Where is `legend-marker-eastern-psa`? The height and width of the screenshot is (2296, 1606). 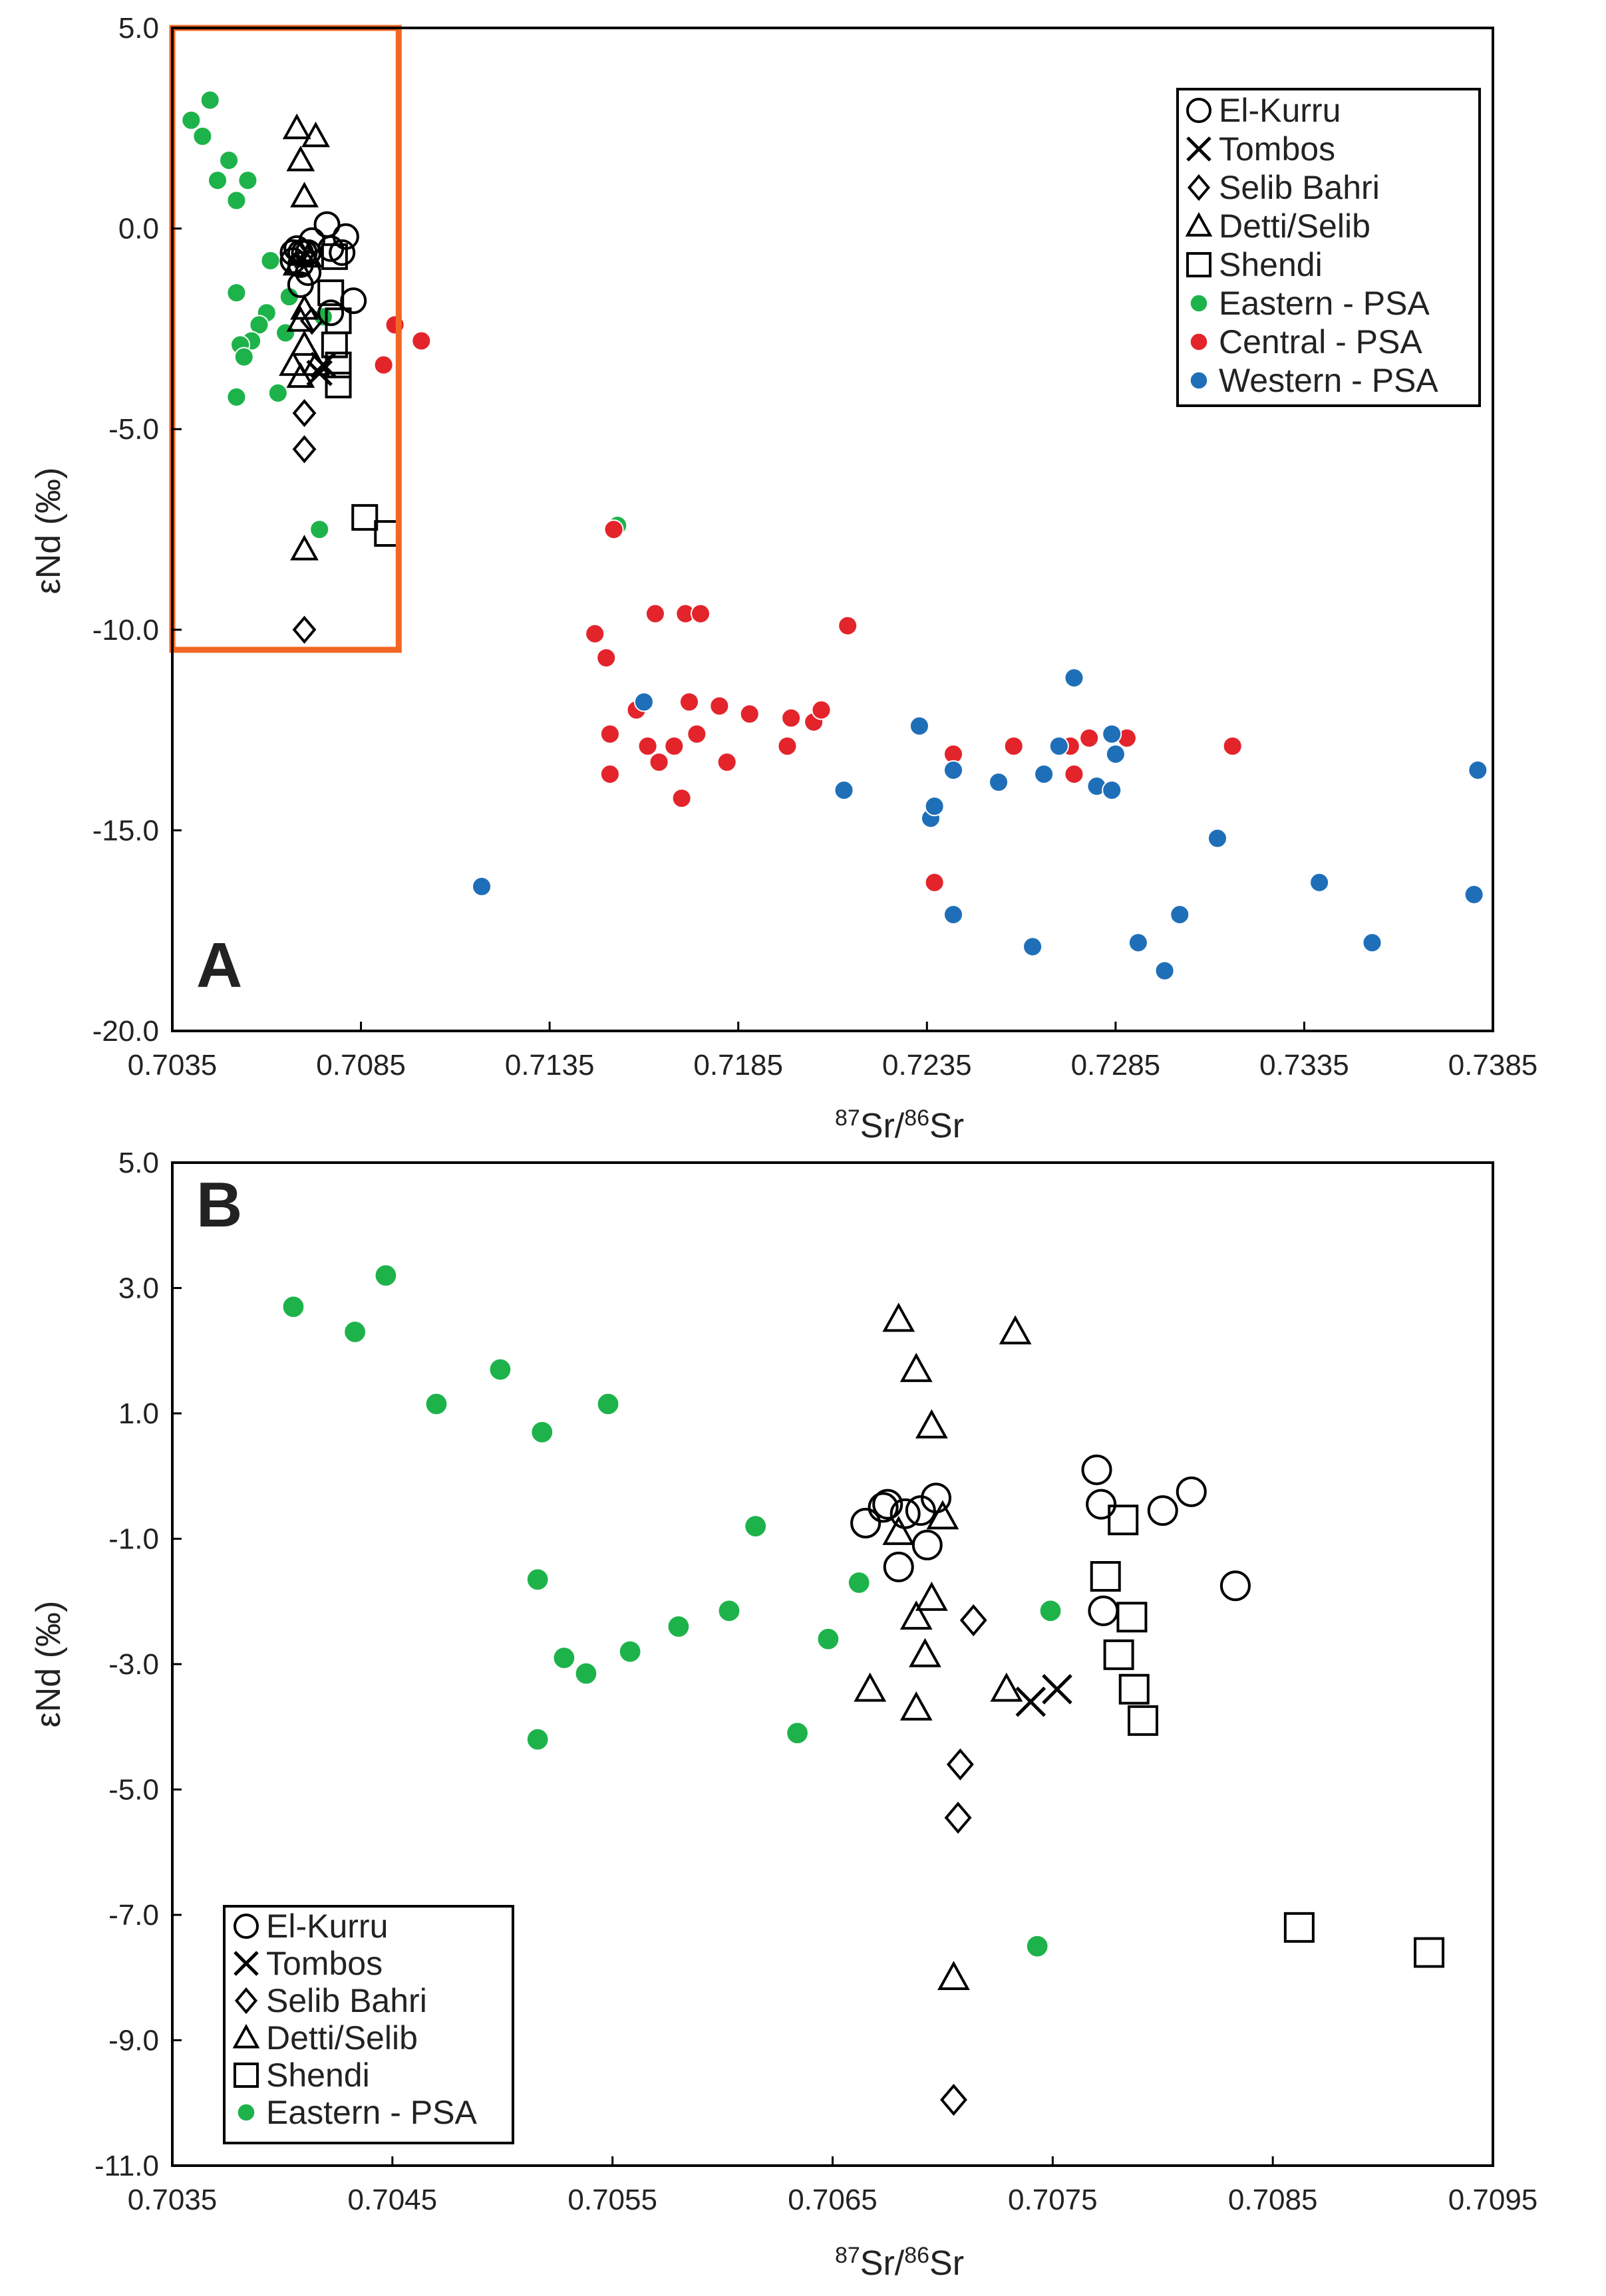
legend-marker-eastern-psa is located at coordinates (246, 2112).